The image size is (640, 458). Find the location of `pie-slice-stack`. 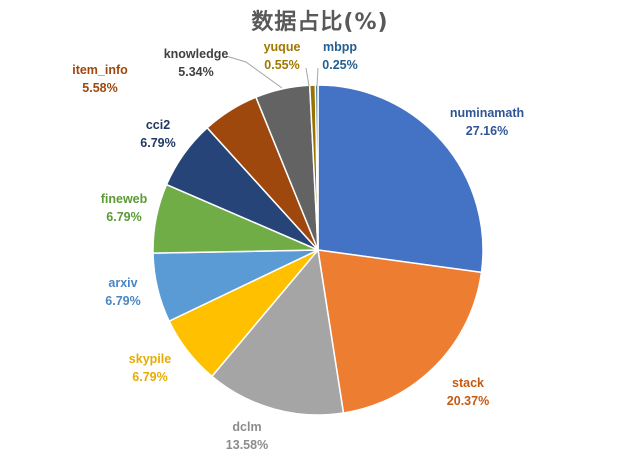

pie-slice-stack is located at coordinates (400, 331).